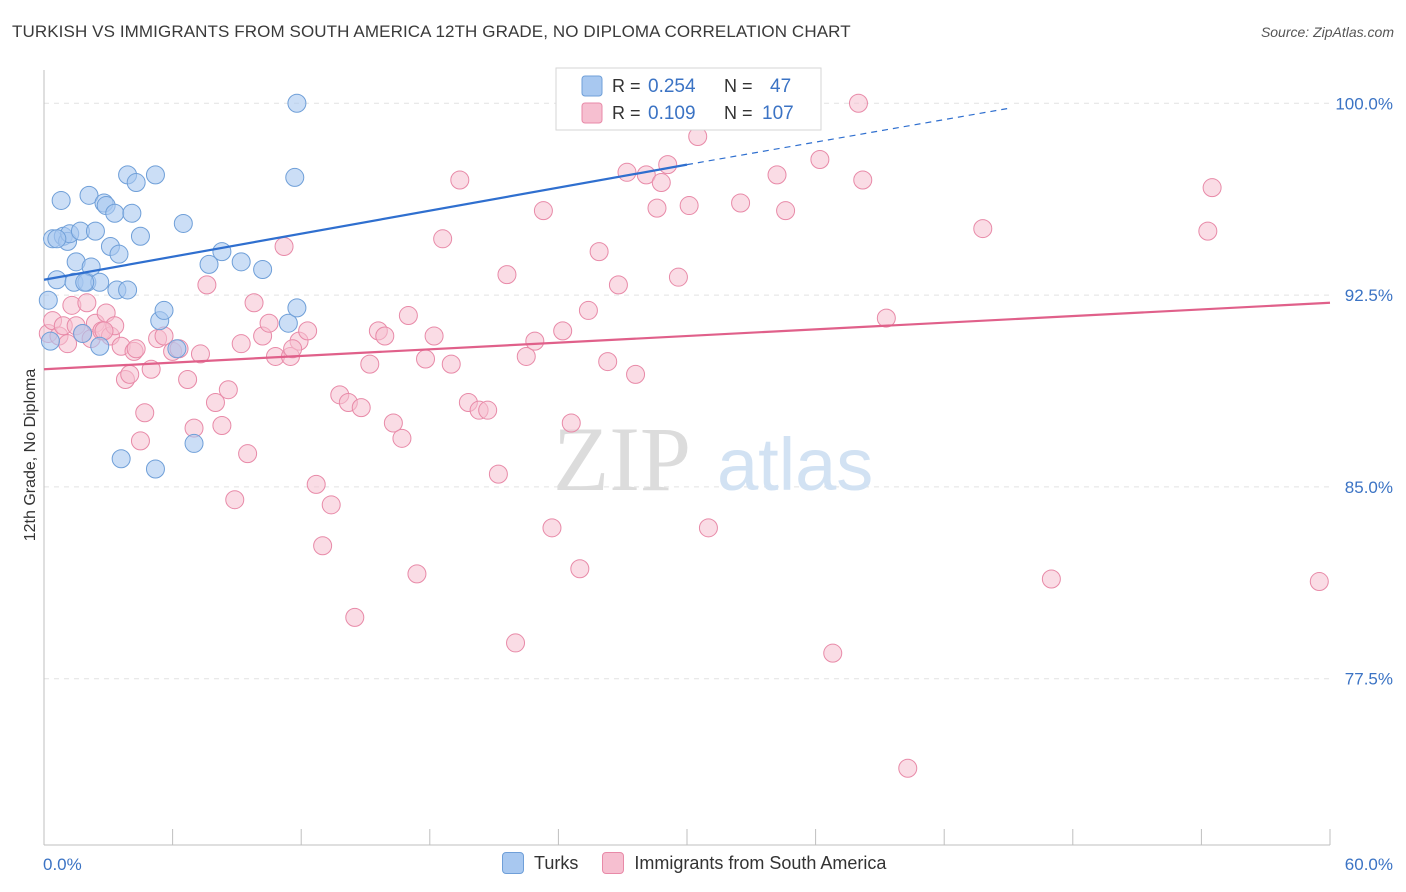 The image size is (1406, 892). I want to click on x-tick-labels: 0.0% 60.0%, so click(718, 864).